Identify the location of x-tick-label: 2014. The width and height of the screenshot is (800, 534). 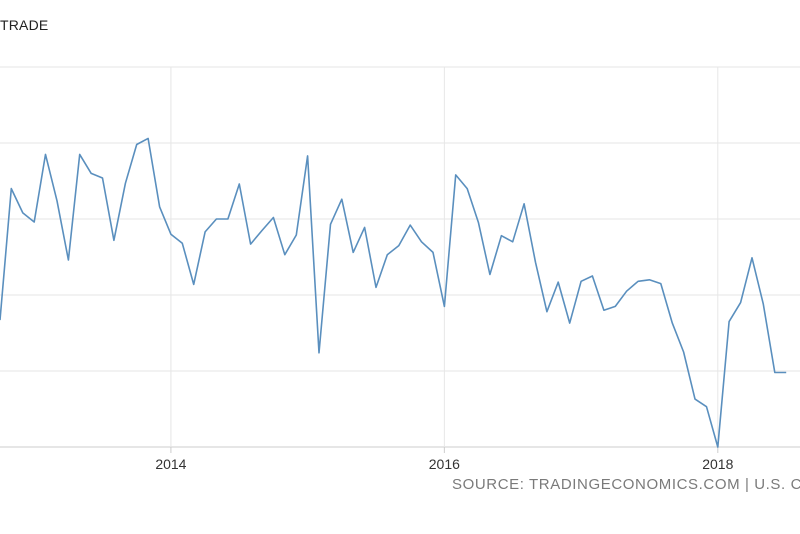
(170, 464).